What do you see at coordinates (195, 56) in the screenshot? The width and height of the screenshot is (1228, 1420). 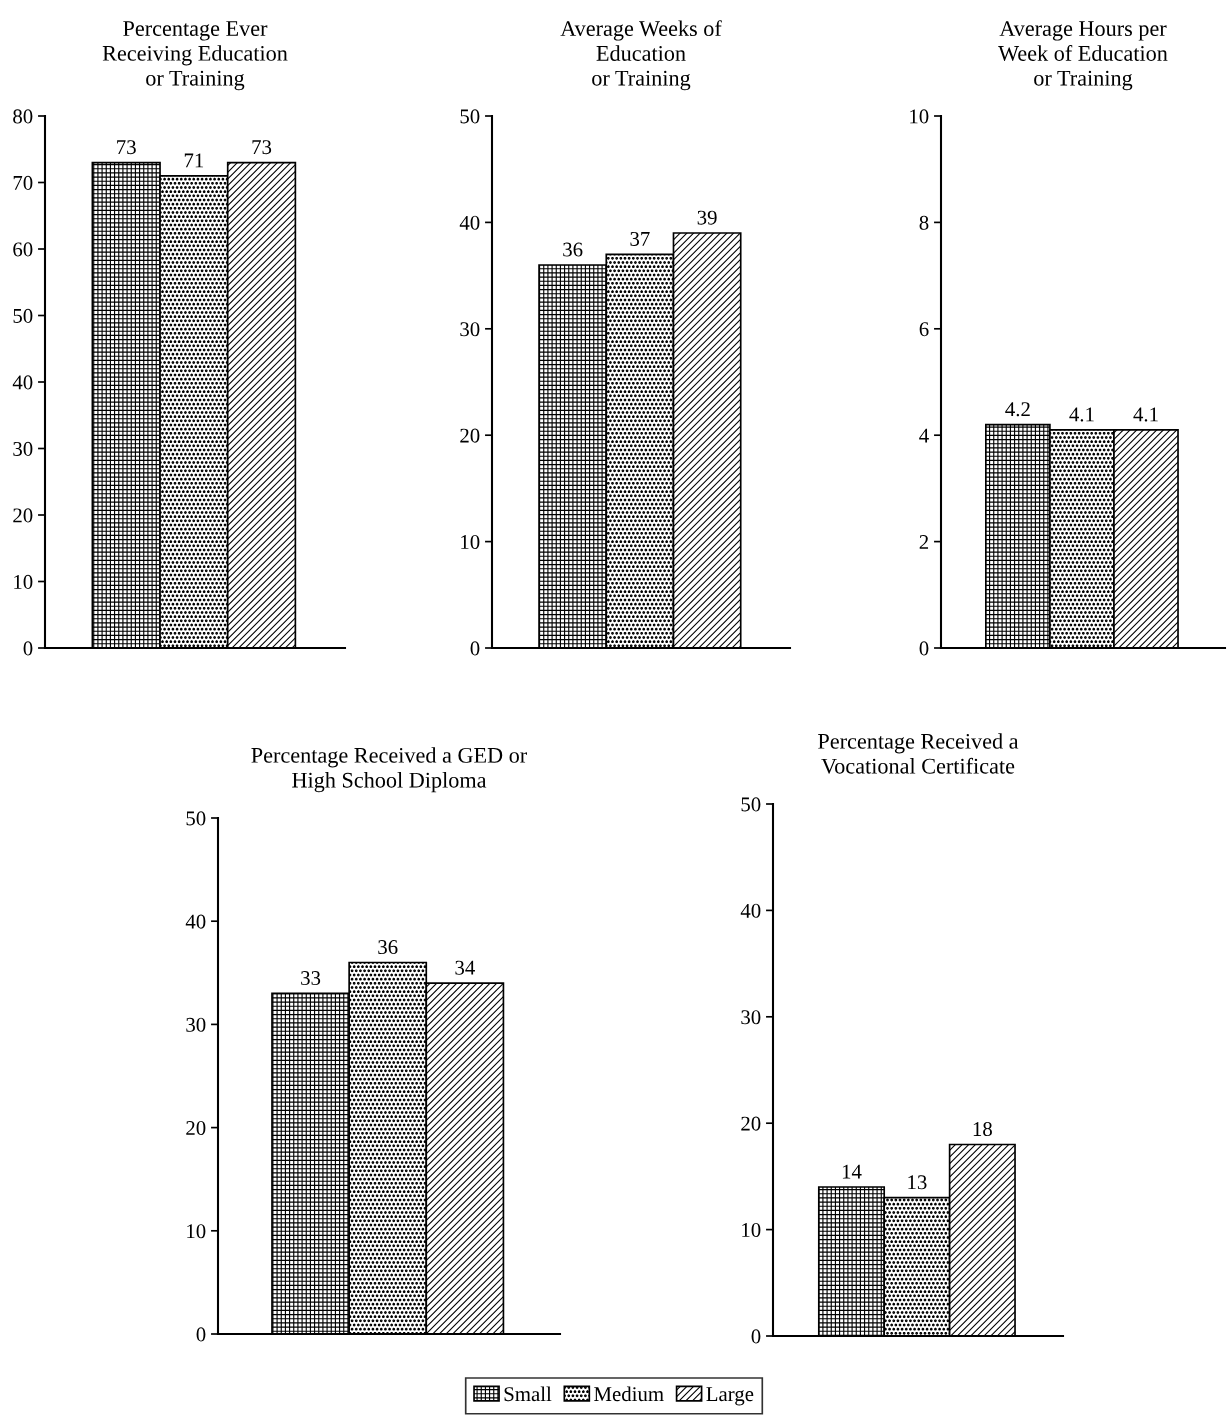 I see `chart-title: Percentage Ever Receiving Education or Training` at bounding box center [195, 56].